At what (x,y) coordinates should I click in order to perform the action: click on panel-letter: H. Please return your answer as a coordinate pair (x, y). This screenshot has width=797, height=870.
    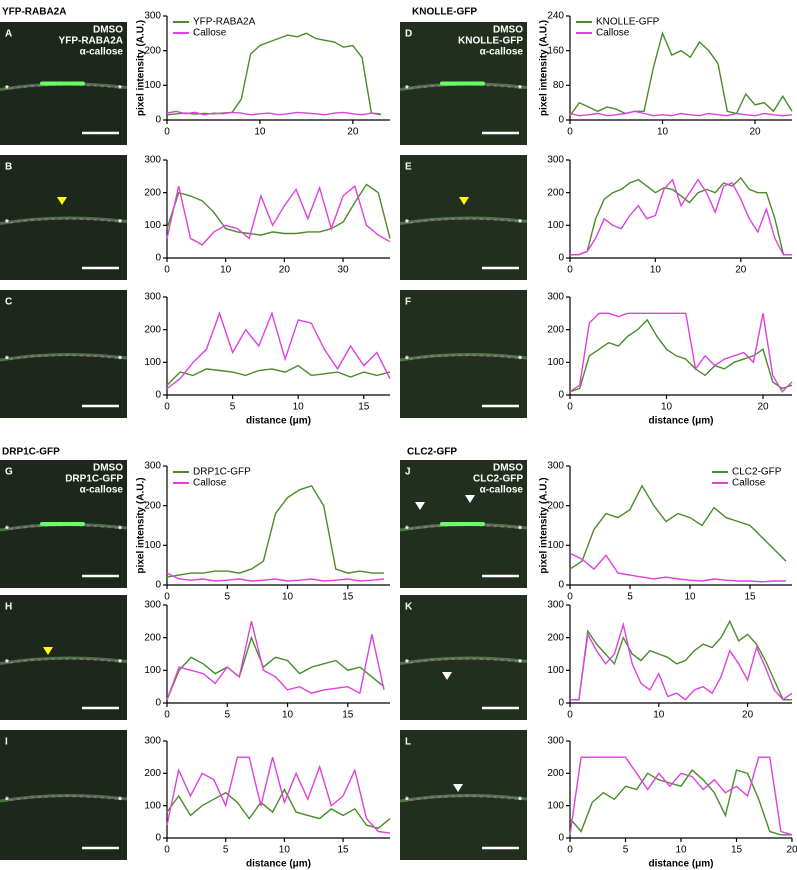
    Looking at the image, I should click on (8, 607).